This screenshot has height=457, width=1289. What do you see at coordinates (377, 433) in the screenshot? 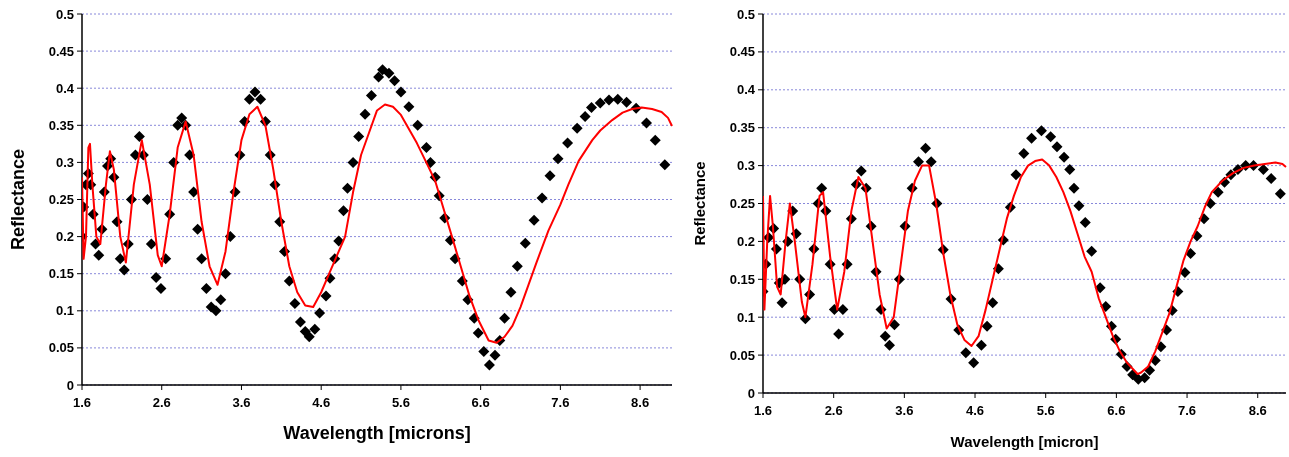
I see `x-axis-title: Wavelength [microns]` at bounding box center [377, 433].